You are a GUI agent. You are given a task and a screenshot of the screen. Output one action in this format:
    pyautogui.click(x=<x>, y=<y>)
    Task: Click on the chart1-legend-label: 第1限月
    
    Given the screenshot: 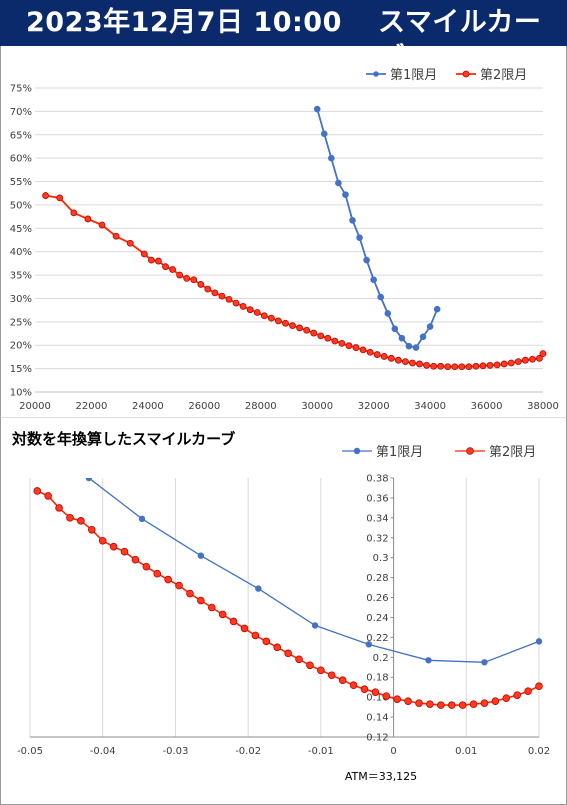 What is the action you would take?
    pyautogui.click(x=413, y=75)
    